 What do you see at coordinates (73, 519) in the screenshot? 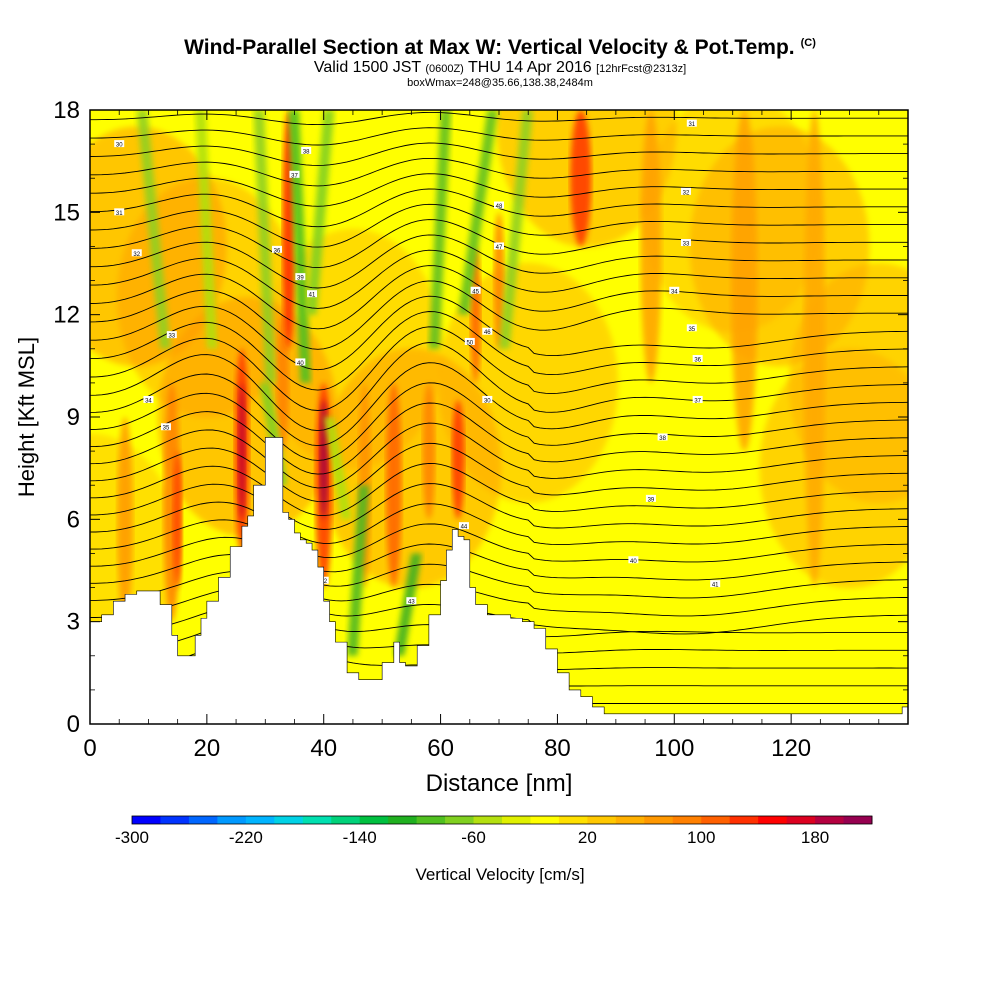
I see `y-tick-label: 6` at bounding box center [73, 519].